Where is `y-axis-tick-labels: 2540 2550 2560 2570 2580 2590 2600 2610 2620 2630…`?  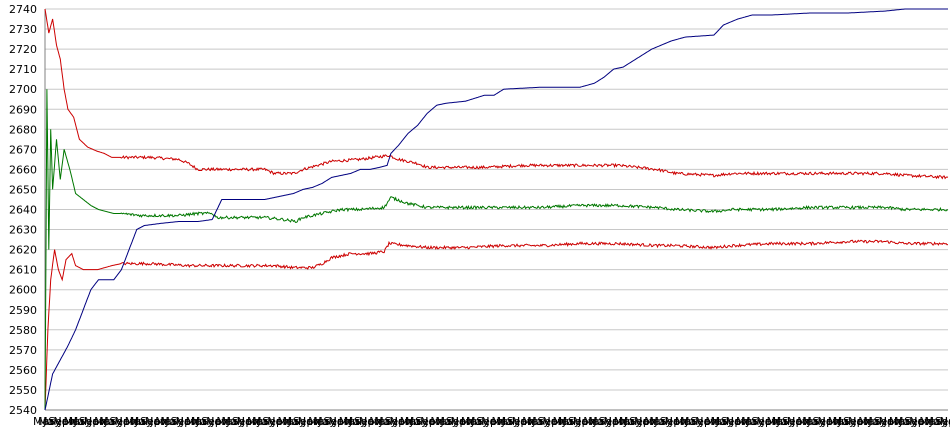
y-axis-tick-labels: 2540 2550 2560 2570 2580 2590 2600 2610 2620 2630… is located at coordinates (23, 210).